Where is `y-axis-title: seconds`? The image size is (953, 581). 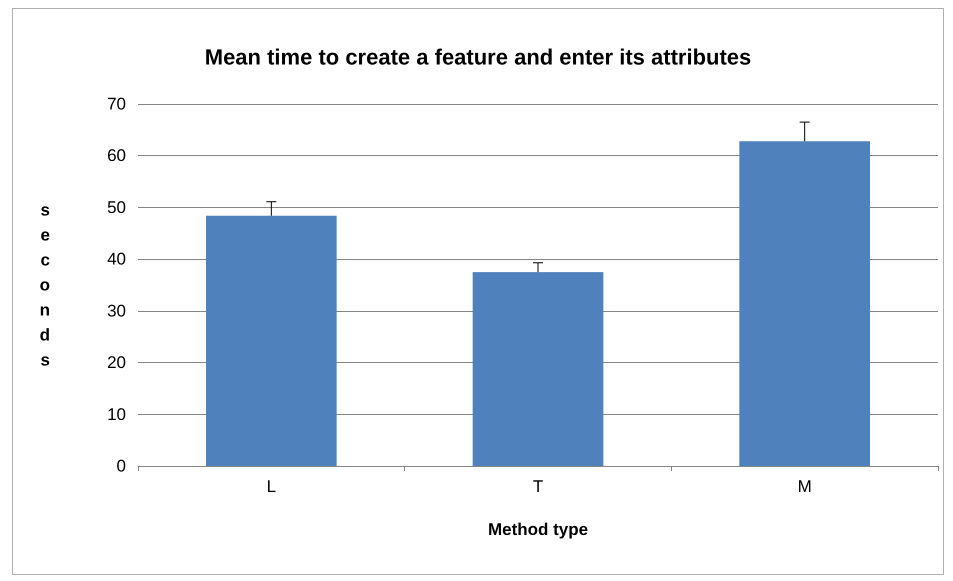 y-axis-title: seconds is located at coordinates (45, 285).